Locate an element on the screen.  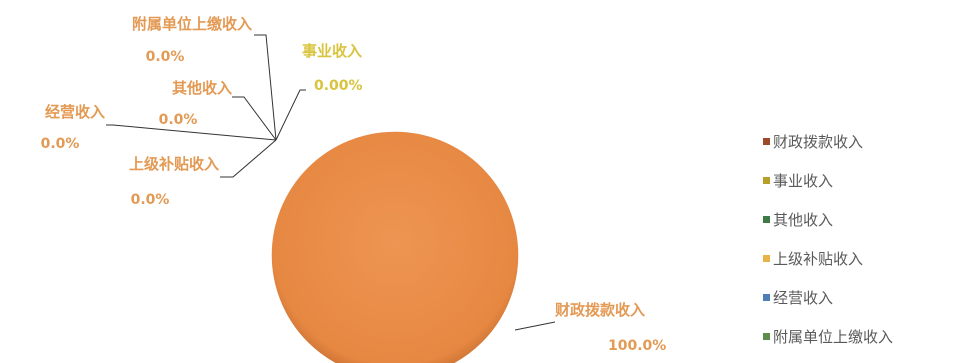
legend-item: 经营收入 is located at coordinates (858, 297).